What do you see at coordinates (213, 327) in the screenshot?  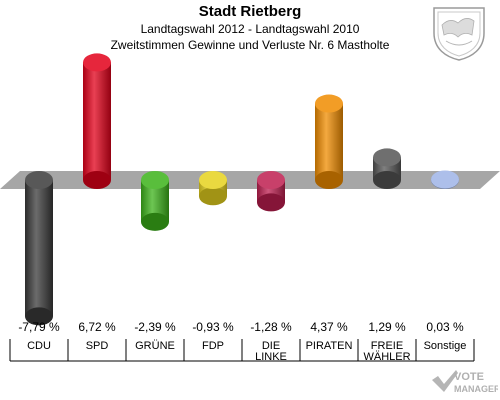 I see `value-label: -0,93 %` at bounding box center [213, 327].